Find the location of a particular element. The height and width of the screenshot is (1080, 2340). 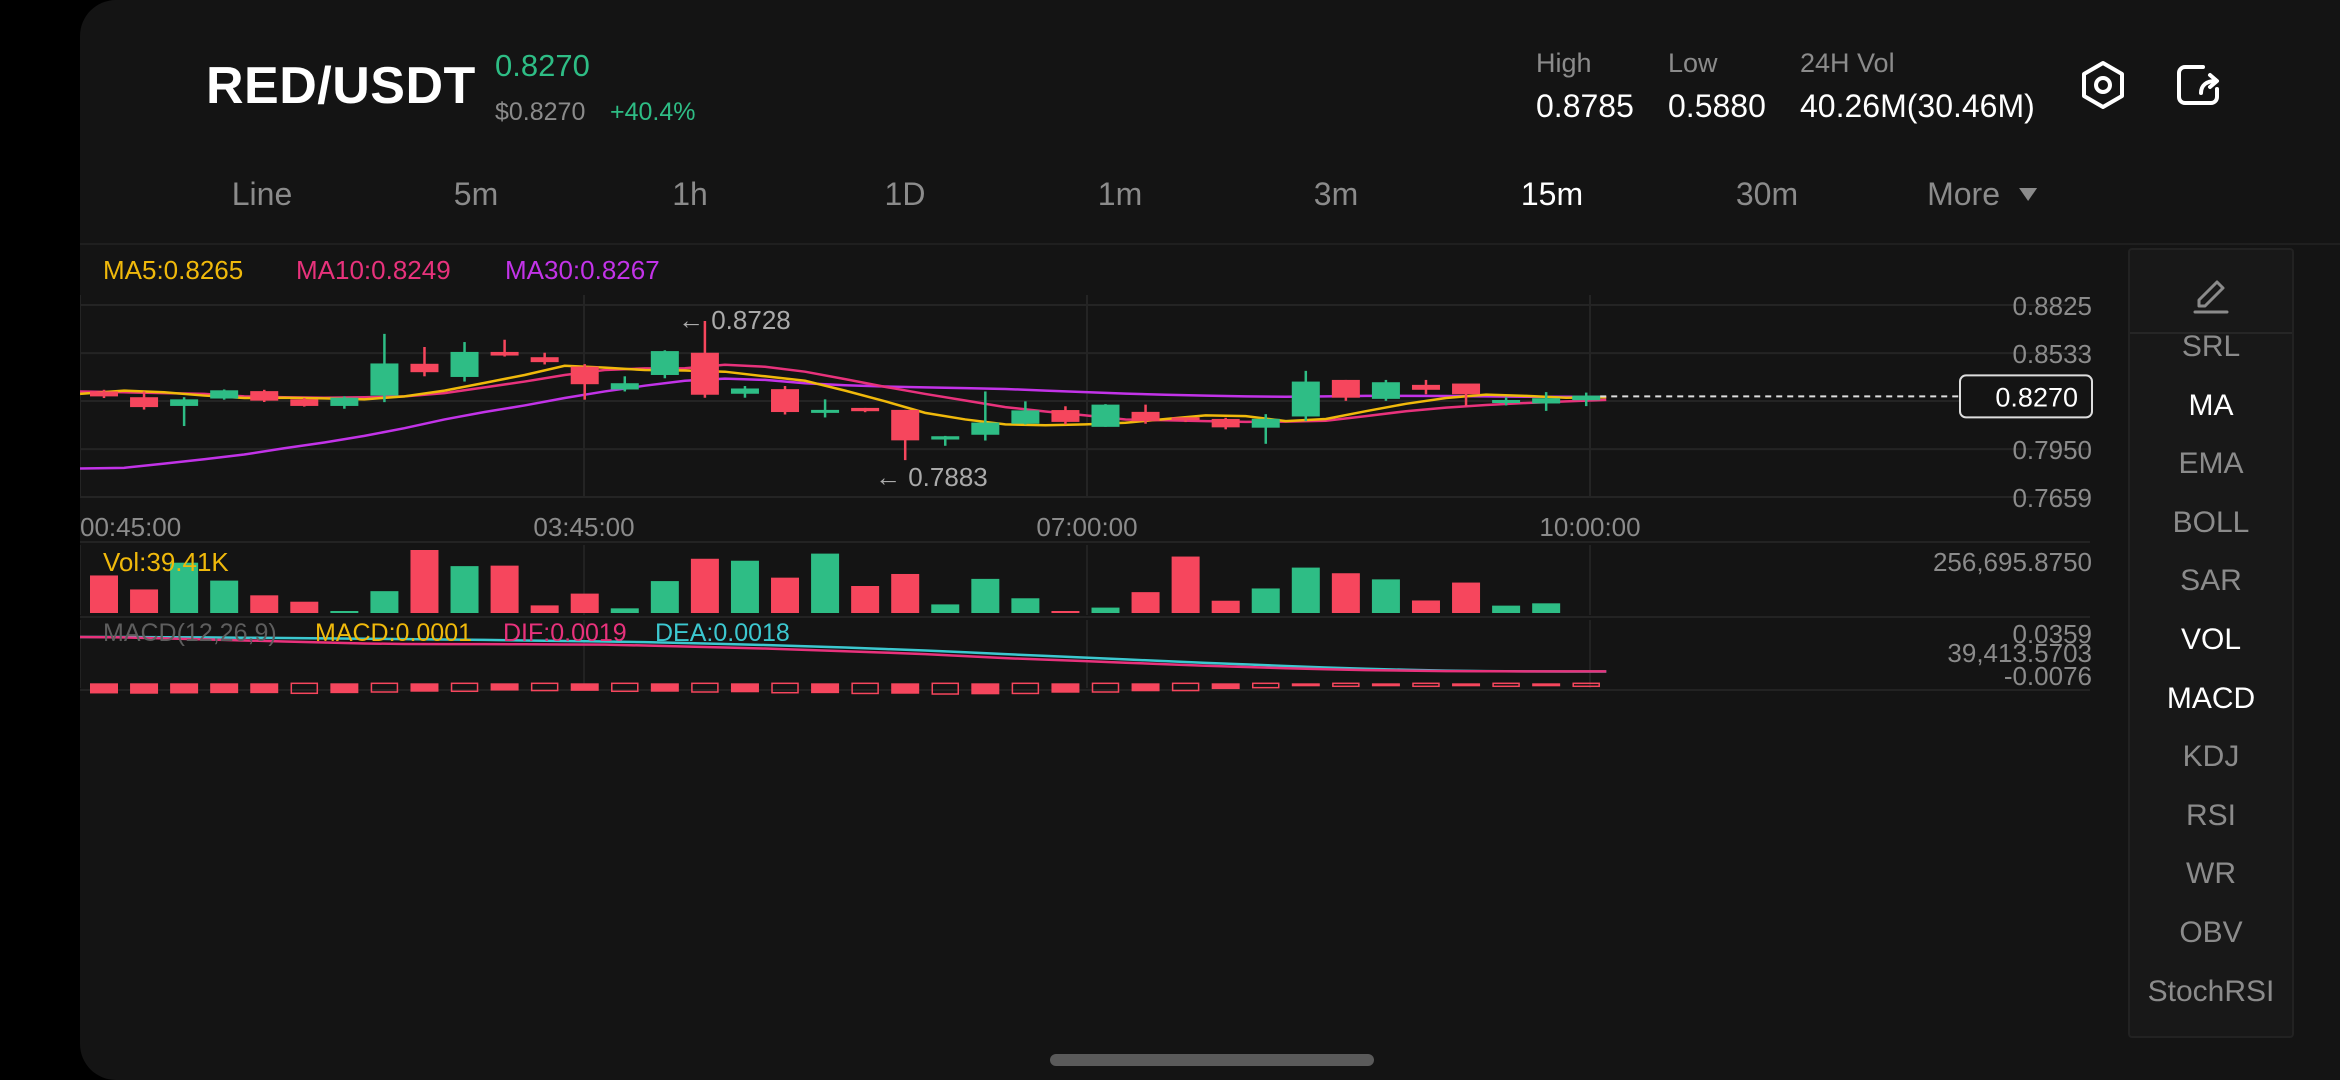

tab-15m: 15m is located at coordinates (1552, 194).